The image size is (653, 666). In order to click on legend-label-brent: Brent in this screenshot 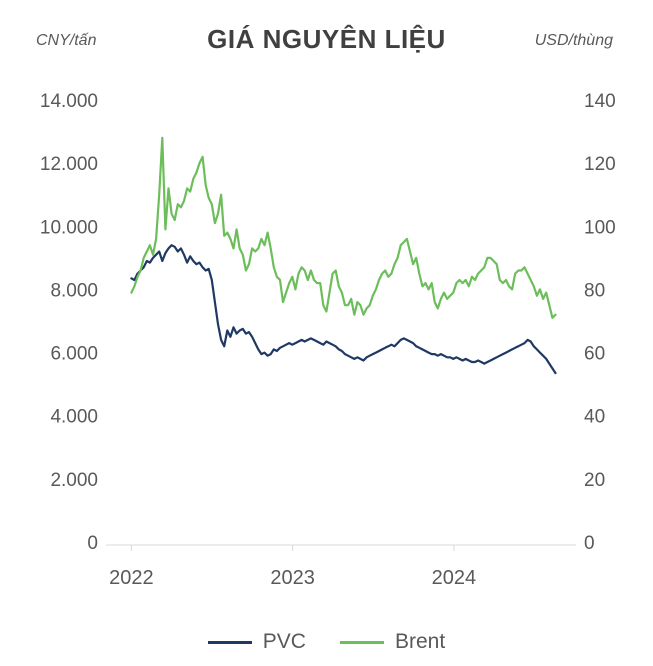, I will do `click(420, 641)`.